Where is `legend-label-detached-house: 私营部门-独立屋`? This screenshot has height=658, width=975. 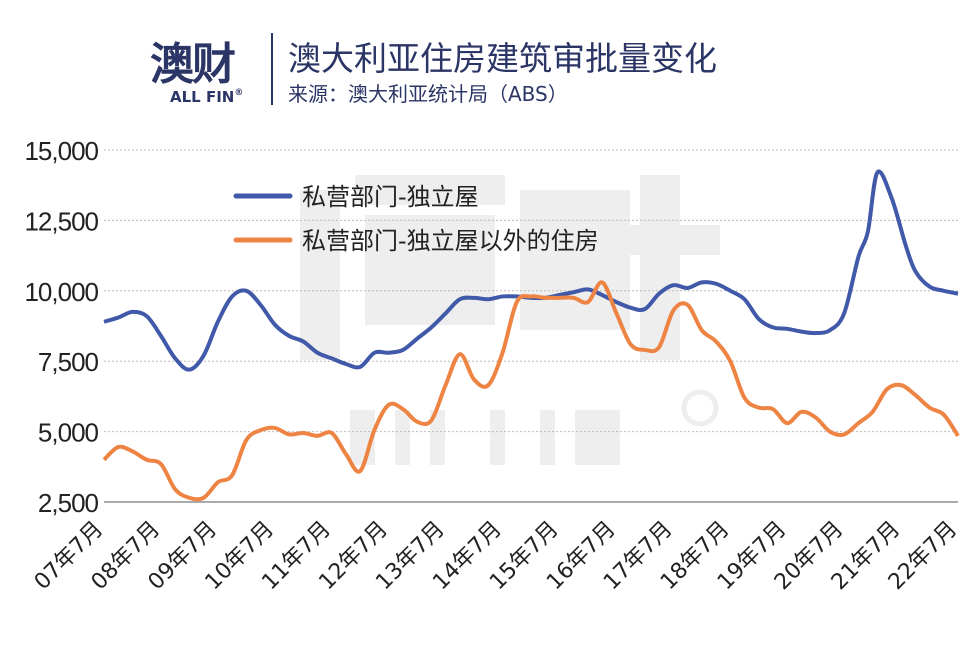 legend-label-detached-house: 私营部门-独立屋 is located at coordinates (390, 197).